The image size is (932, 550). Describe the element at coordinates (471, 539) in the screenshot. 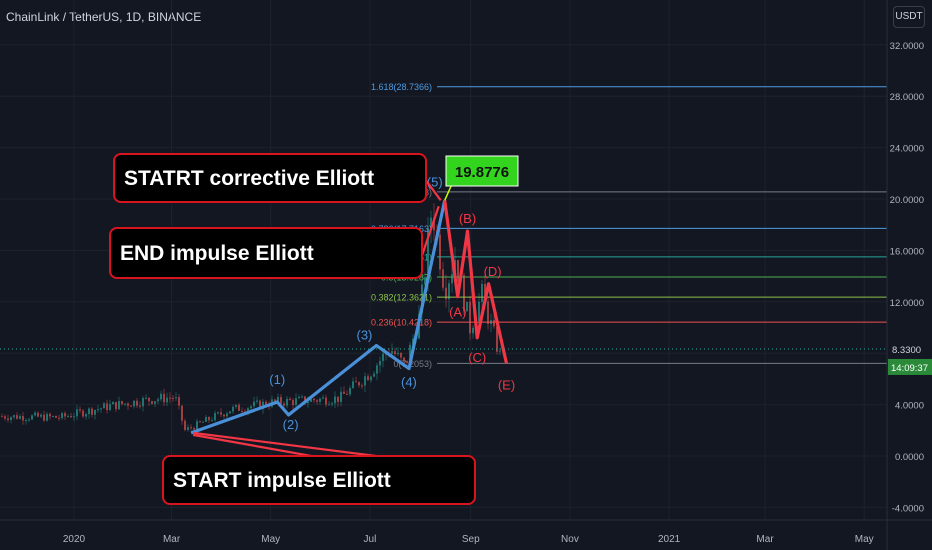

I see `x-tick-label: Sep` at that location.